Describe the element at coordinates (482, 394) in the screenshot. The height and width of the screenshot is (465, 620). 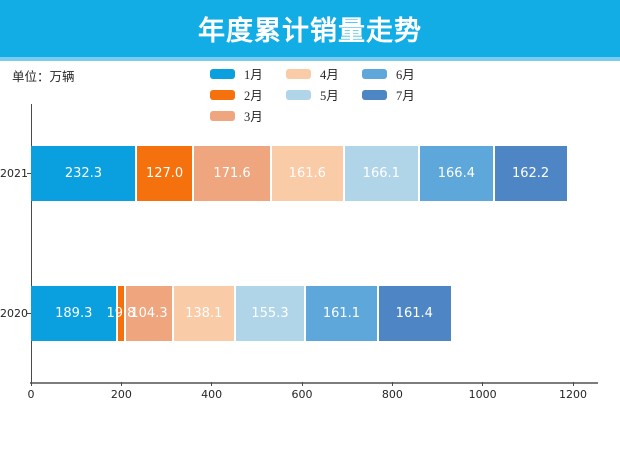
I see `x-tick-label: 1000` at that location.